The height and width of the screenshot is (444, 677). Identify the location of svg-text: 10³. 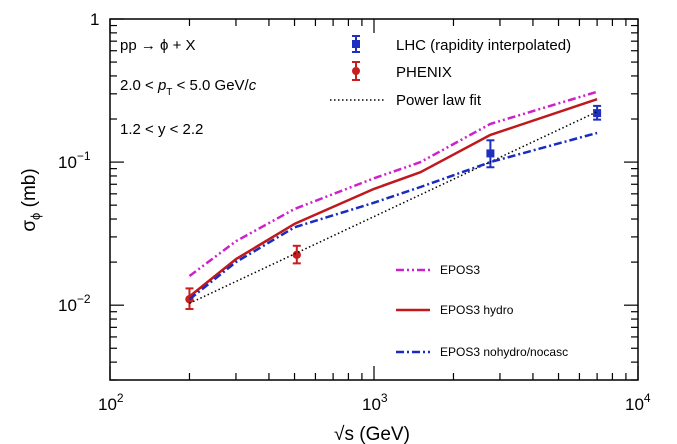
(375, 402).